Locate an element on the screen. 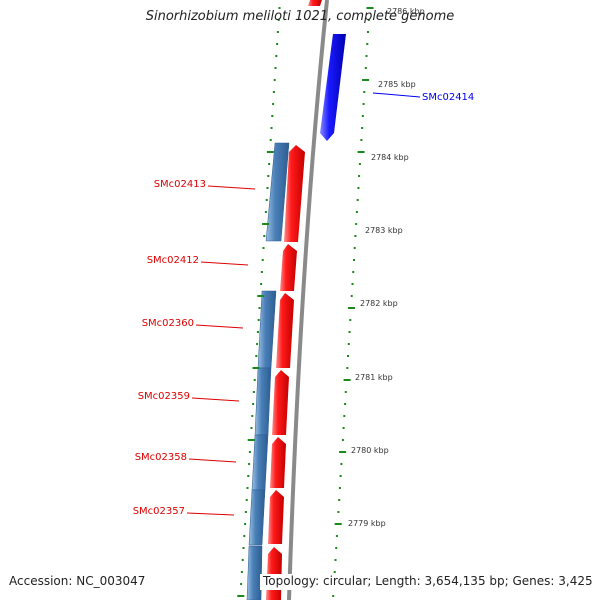  cds-track is located at coordinates (294, 300).